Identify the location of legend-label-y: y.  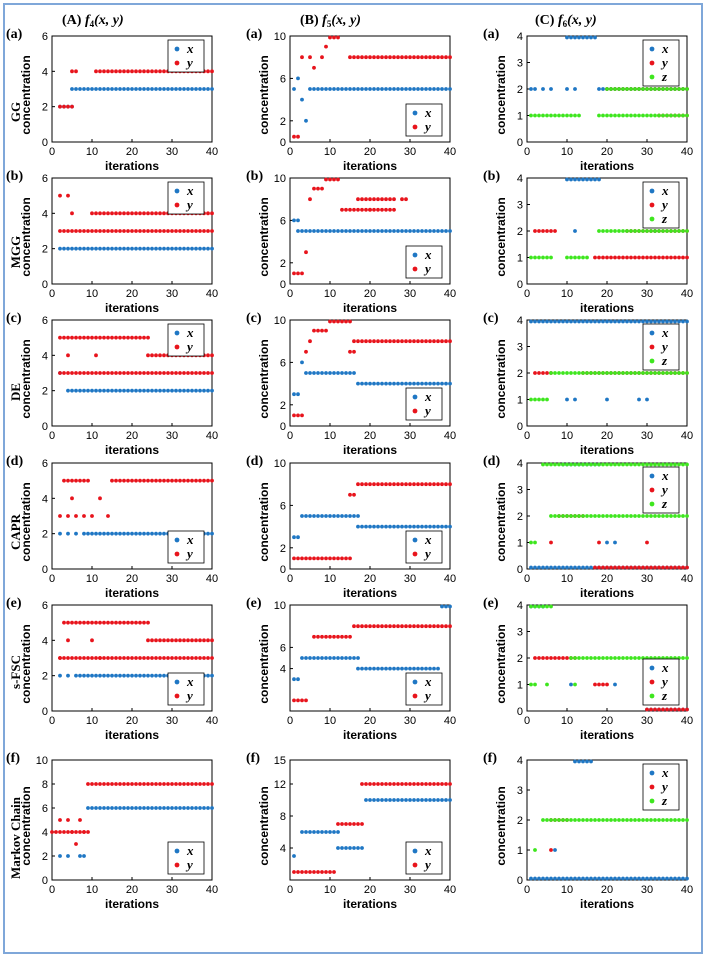
(189, 864).